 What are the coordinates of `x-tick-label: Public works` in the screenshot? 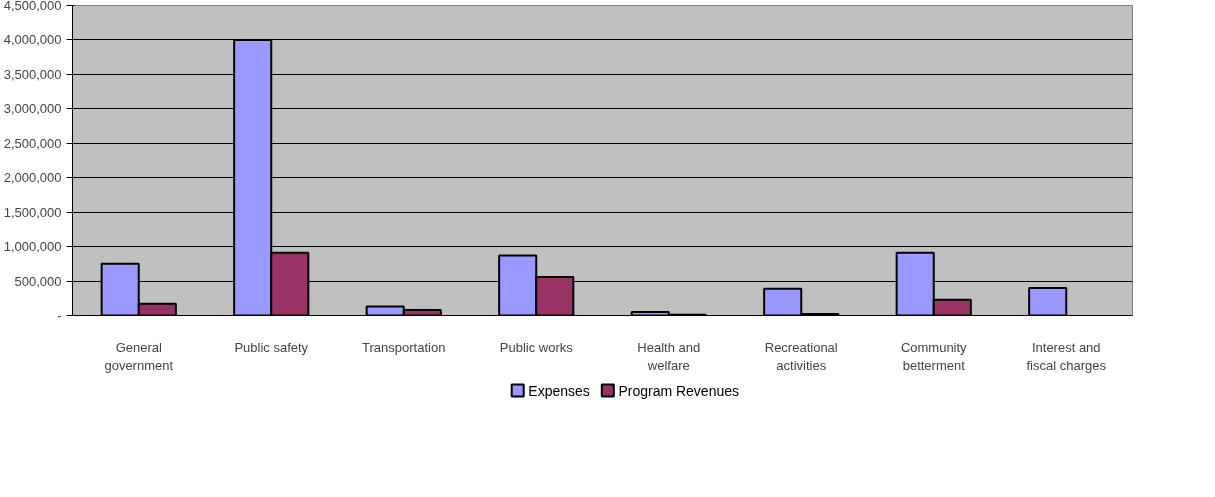 It's located at (536, 347).